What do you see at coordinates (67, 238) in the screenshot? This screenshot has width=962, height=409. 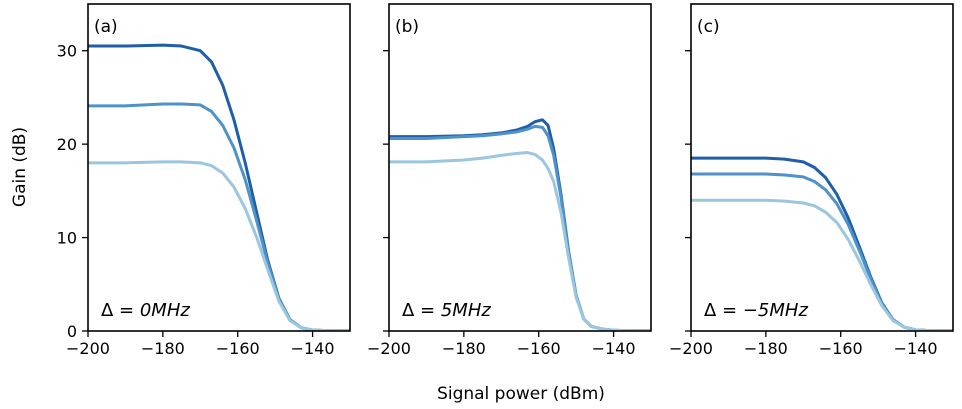 I see `y-tick-label: 10` at bounding box center [67, 238].